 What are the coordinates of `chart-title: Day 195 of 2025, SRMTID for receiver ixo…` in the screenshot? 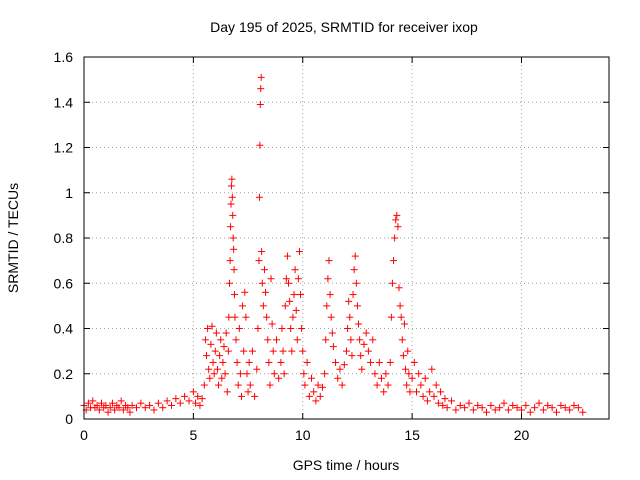 It's located at (344, 27).